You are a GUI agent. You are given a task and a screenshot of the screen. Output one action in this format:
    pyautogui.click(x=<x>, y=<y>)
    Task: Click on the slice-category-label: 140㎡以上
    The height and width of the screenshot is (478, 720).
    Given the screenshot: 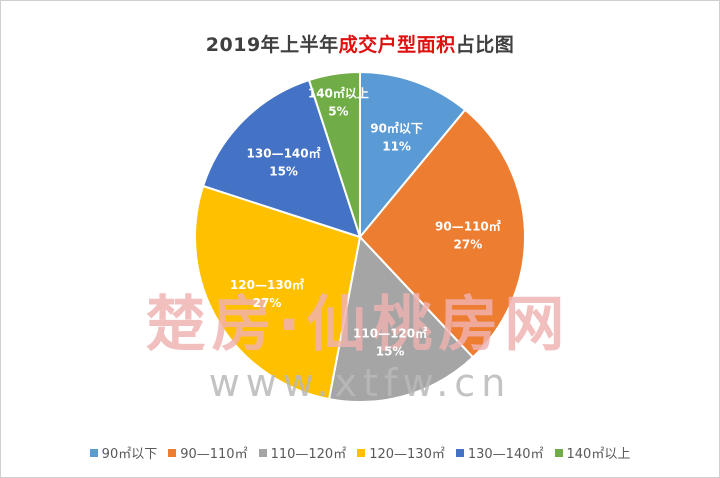 What is the action you would take?
    pyautogui.click(x=338, y=93)
    